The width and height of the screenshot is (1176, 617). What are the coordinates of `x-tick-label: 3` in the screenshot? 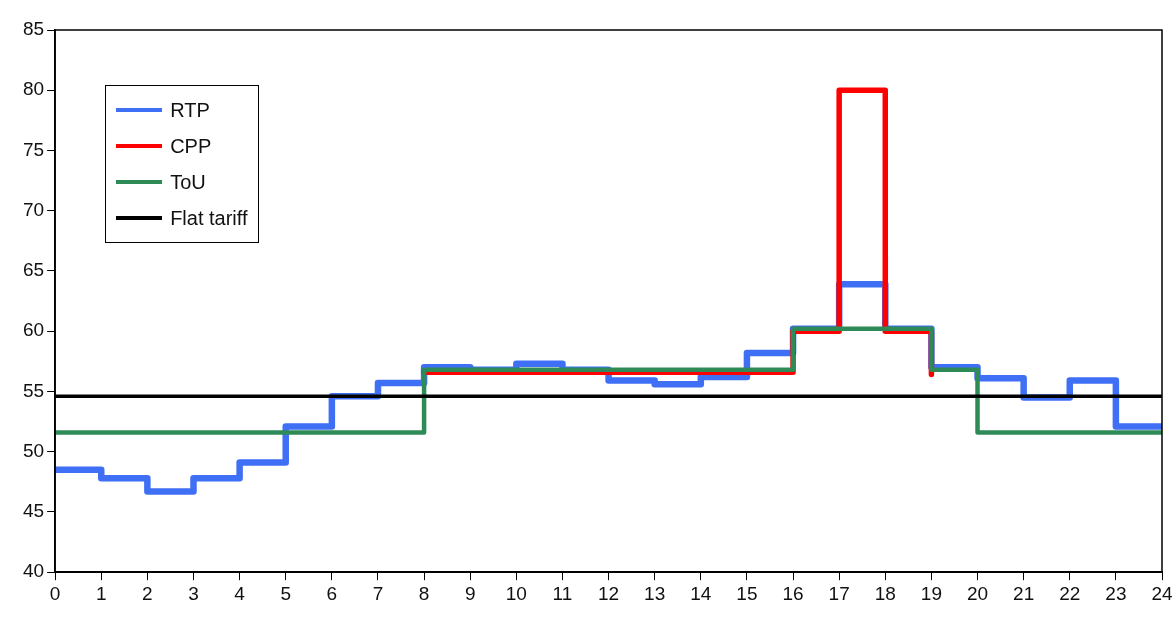 It's located at (193, 593).